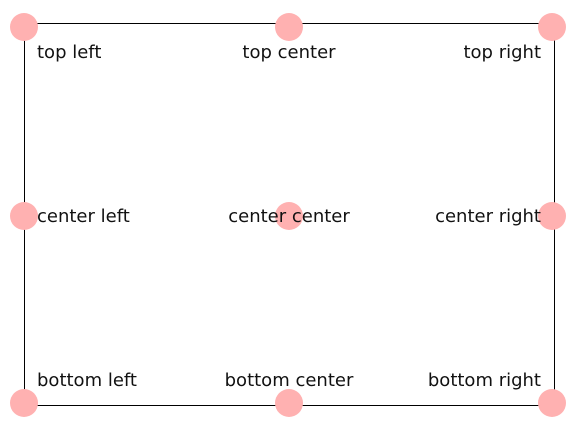 This screenshot has width=585, height=441. Describe the element at coordinates (552, 27) in the screenshot. I see `anchor-marker-top-right` at that location.